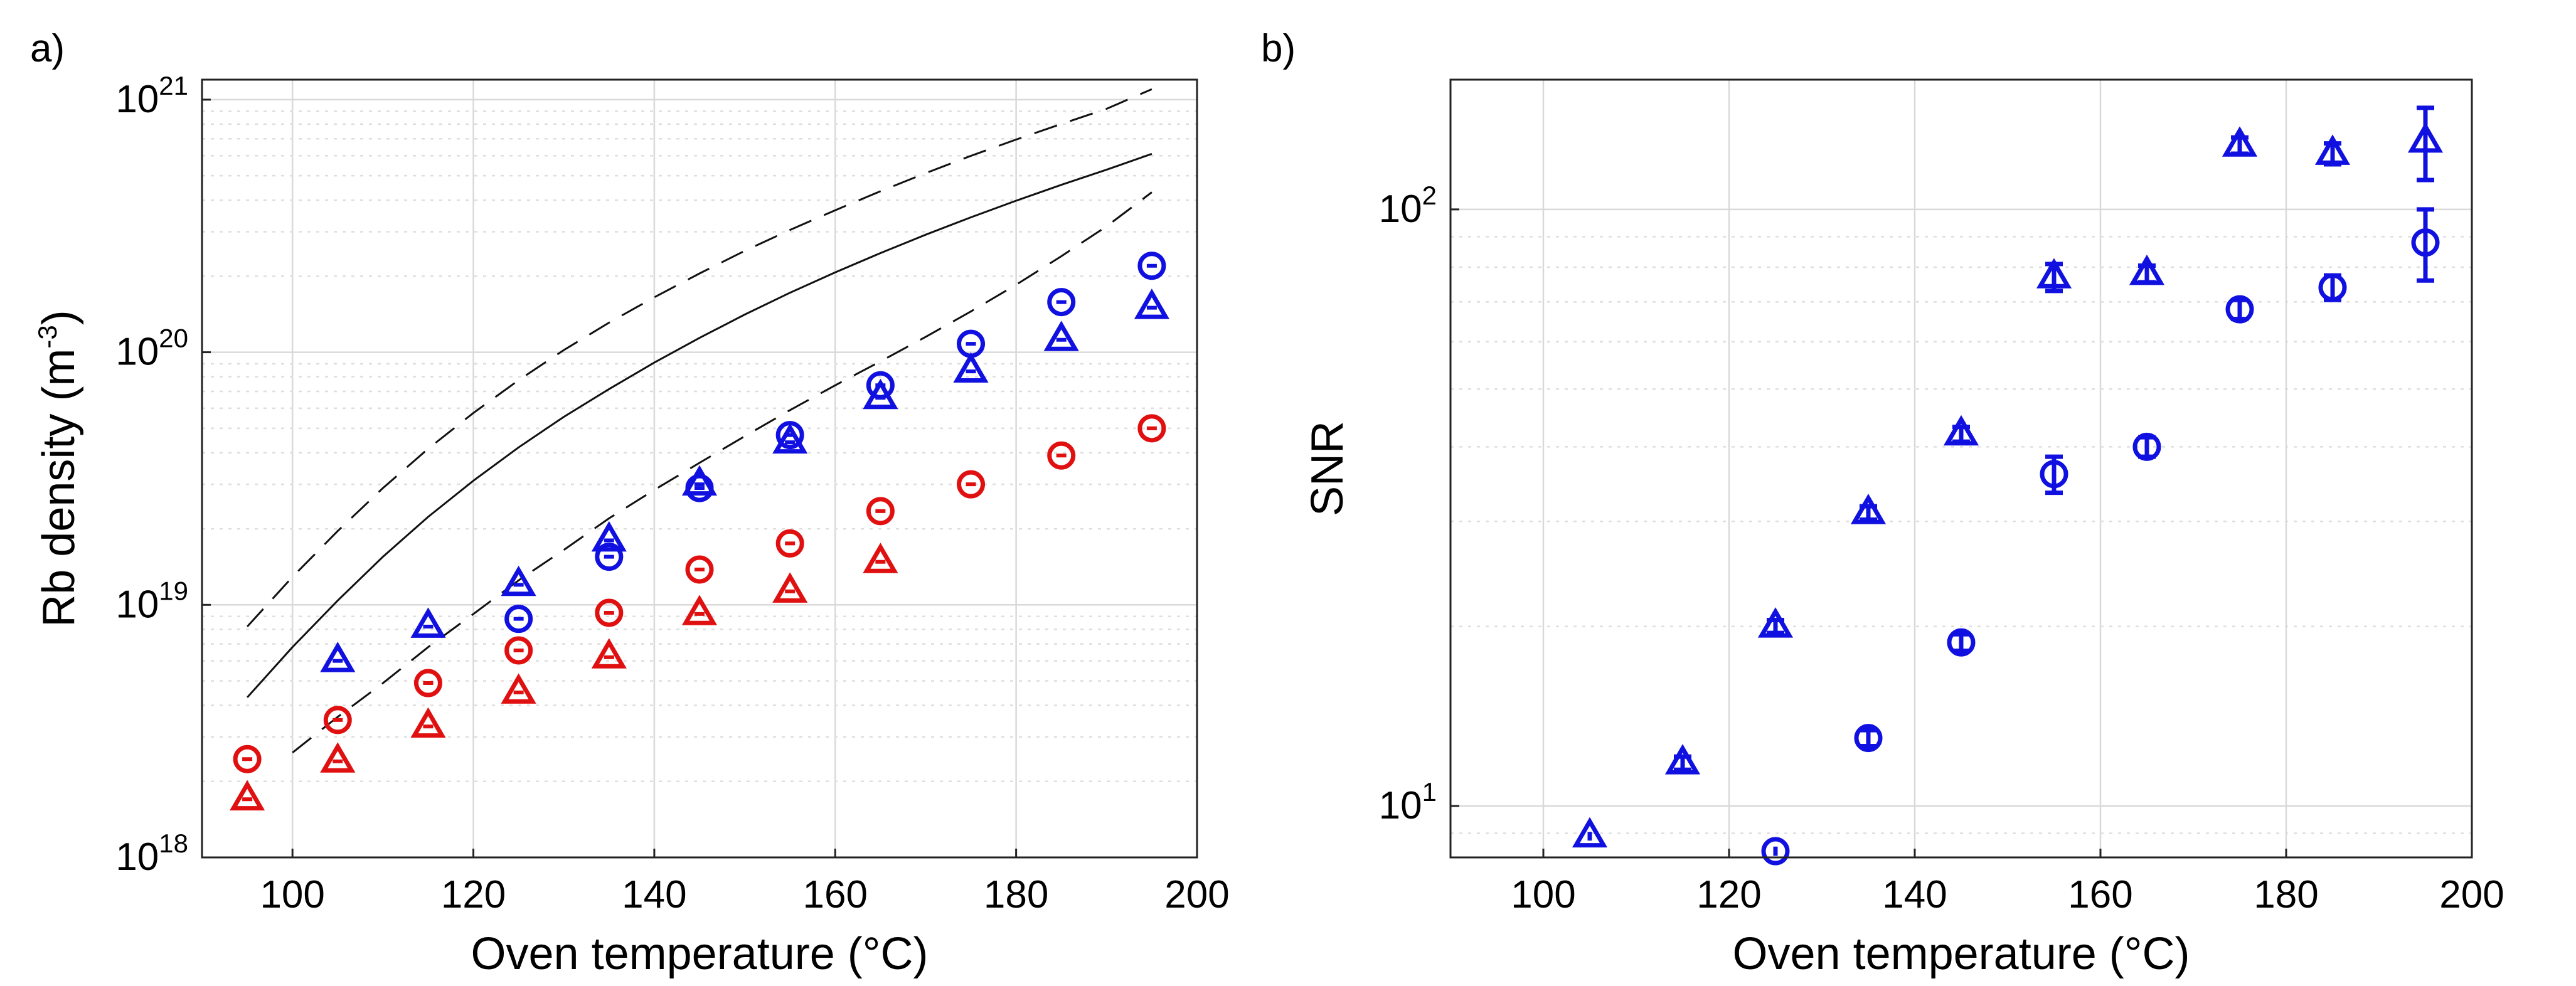 Image resolution: width=2576 pixels, height=986 pixels. What do you see at coordinates (1429, 195) in the screenshot?
I see `y-tick-exponent: 2` at bounding box center [1429, 195].